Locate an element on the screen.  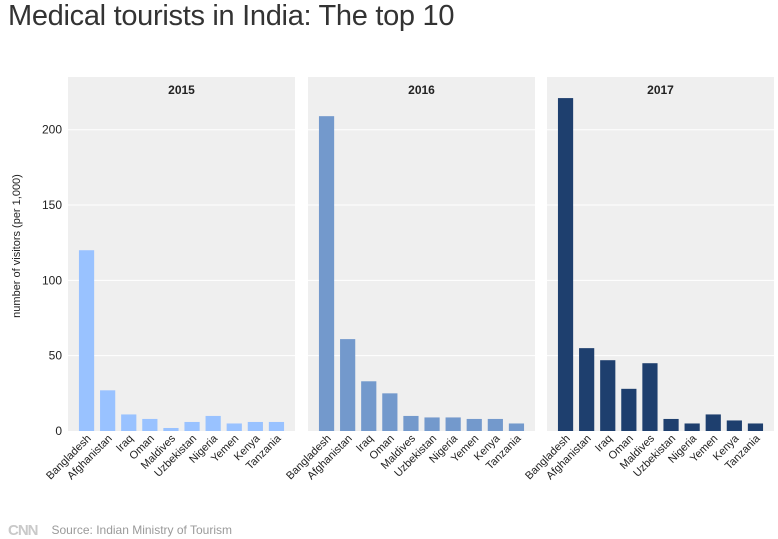
bar-2015-maldives is located at coordinates (171, 429).